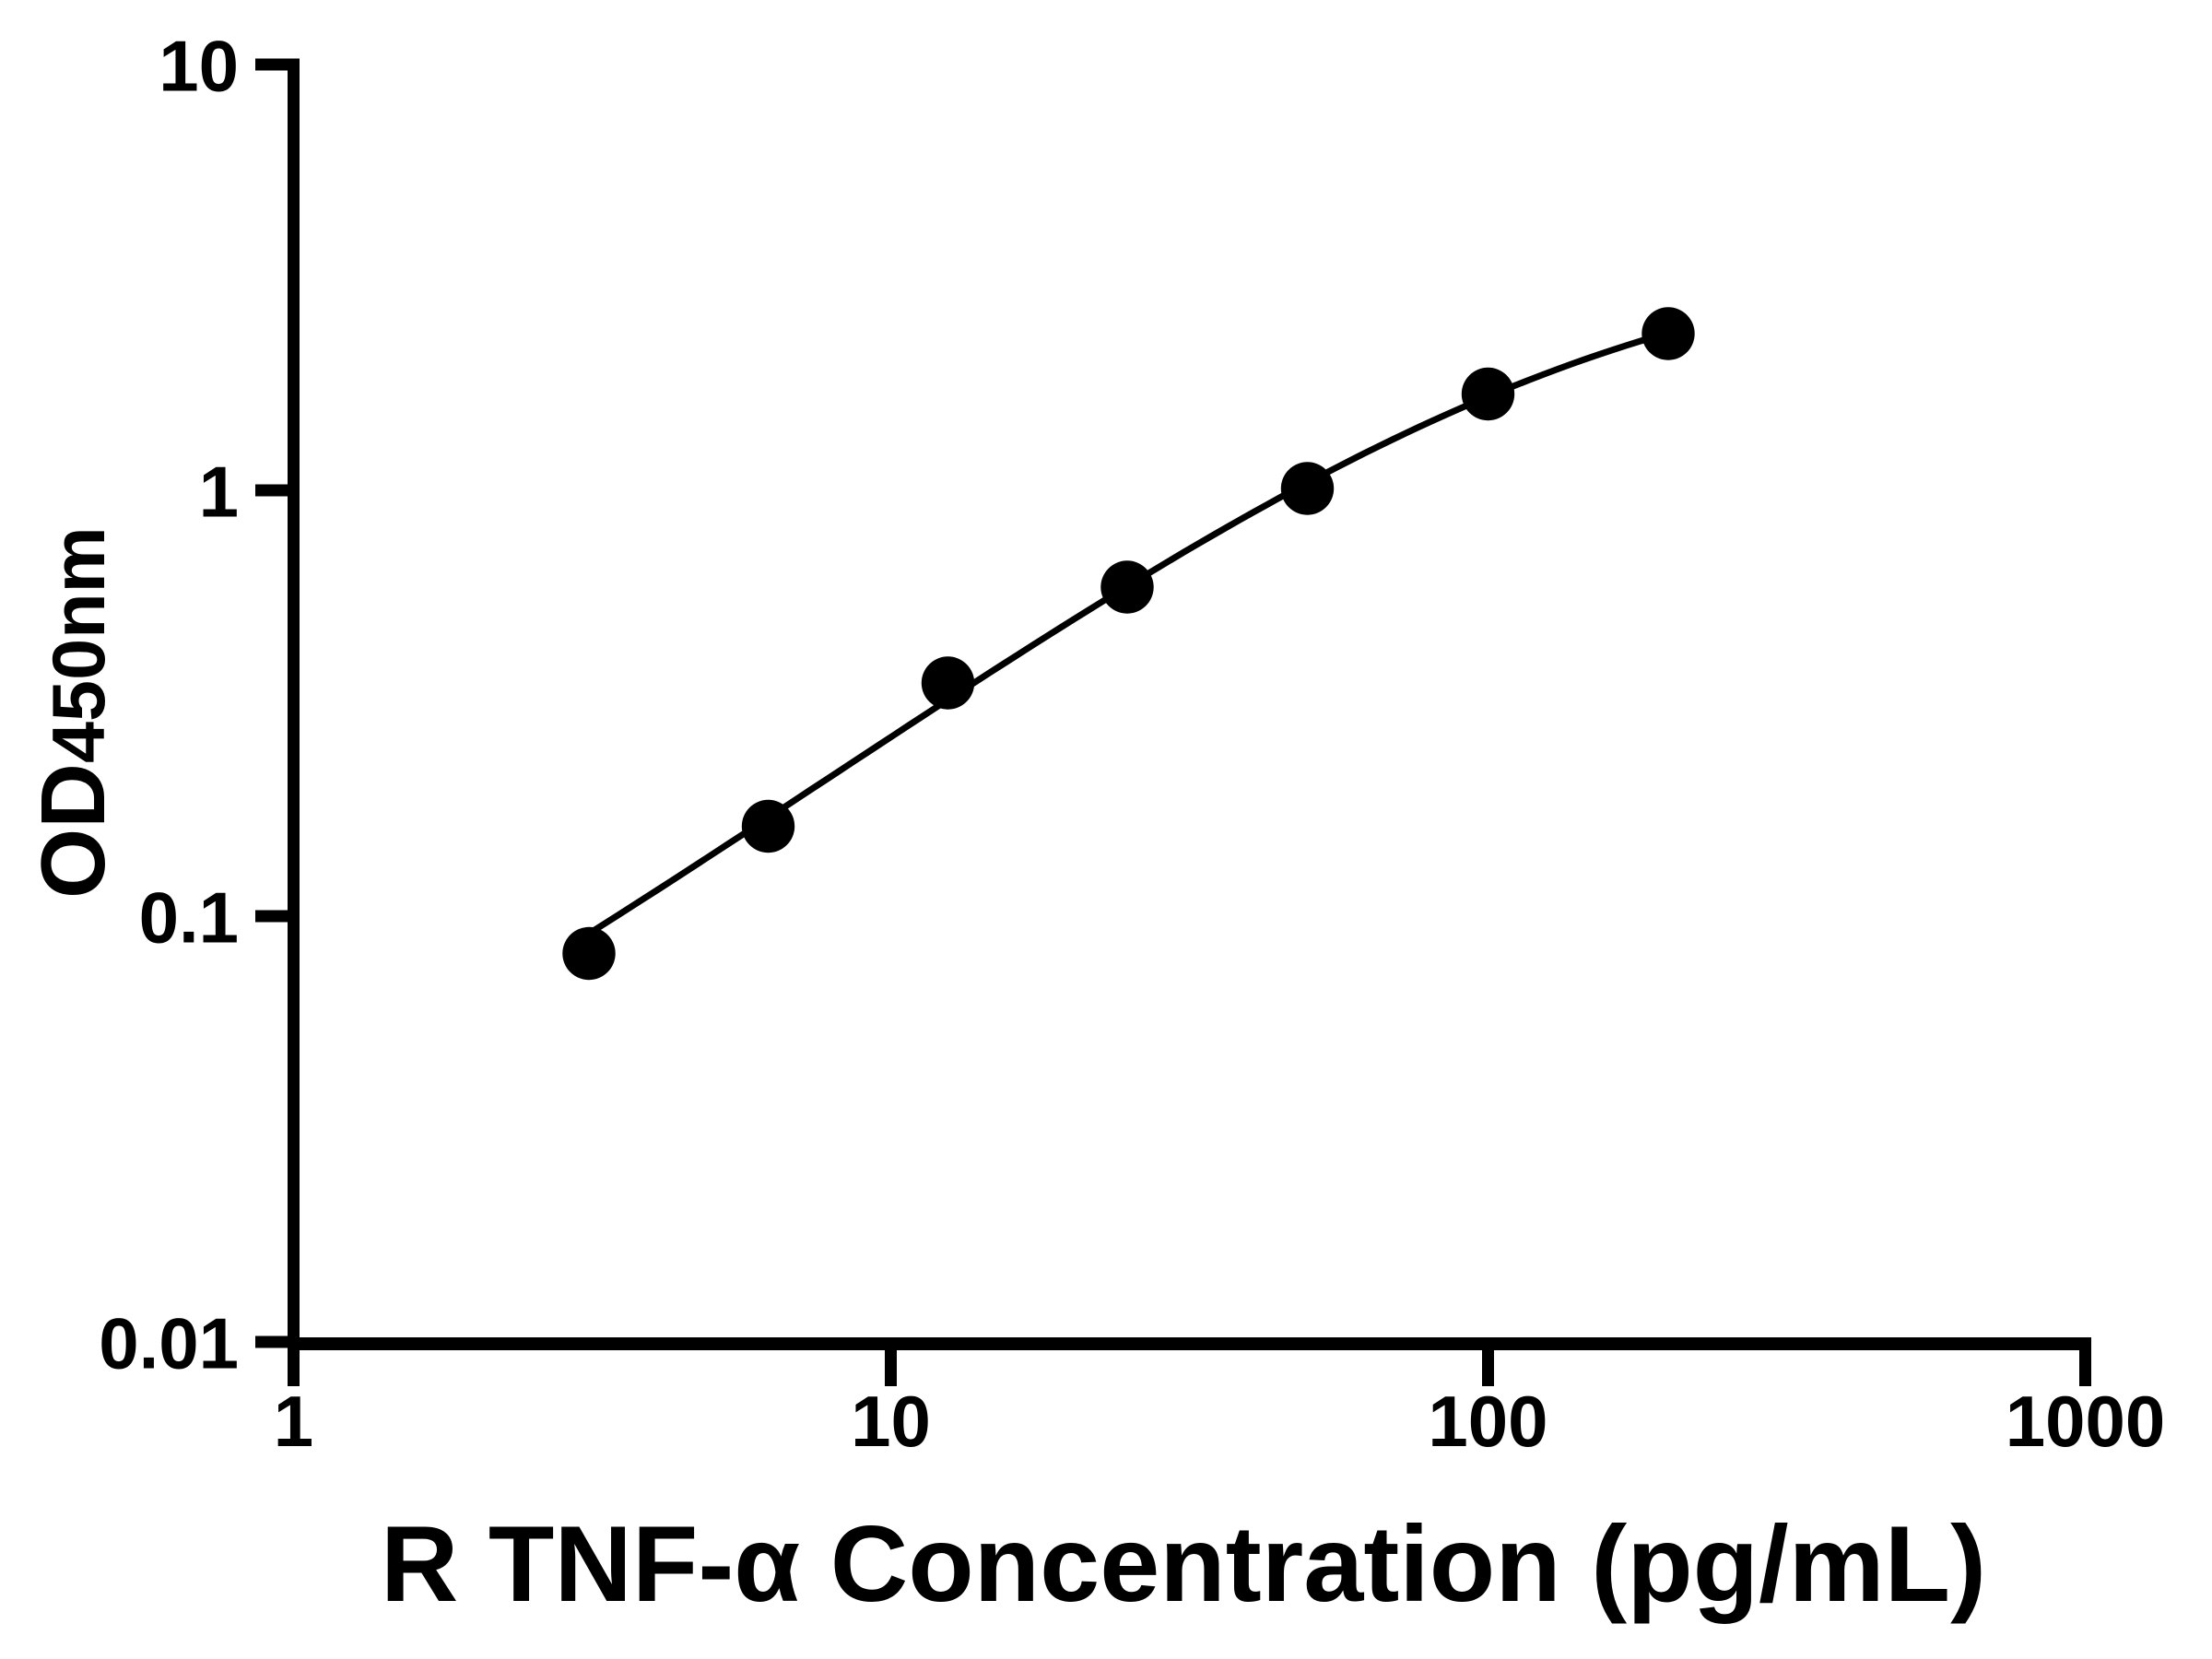 This screenshot has width=2212, height=1659. Describe the element at coordinates (73, 712) in the screenshot. I see `svg-text: OD450nm` at that location.